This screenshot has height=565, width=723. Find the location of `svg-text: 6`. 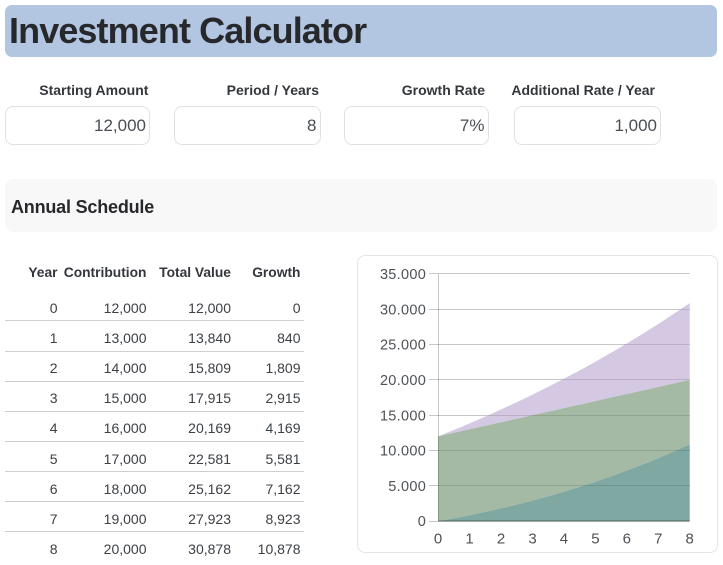

svg-text: 6 is located at coordinates (626, 538).